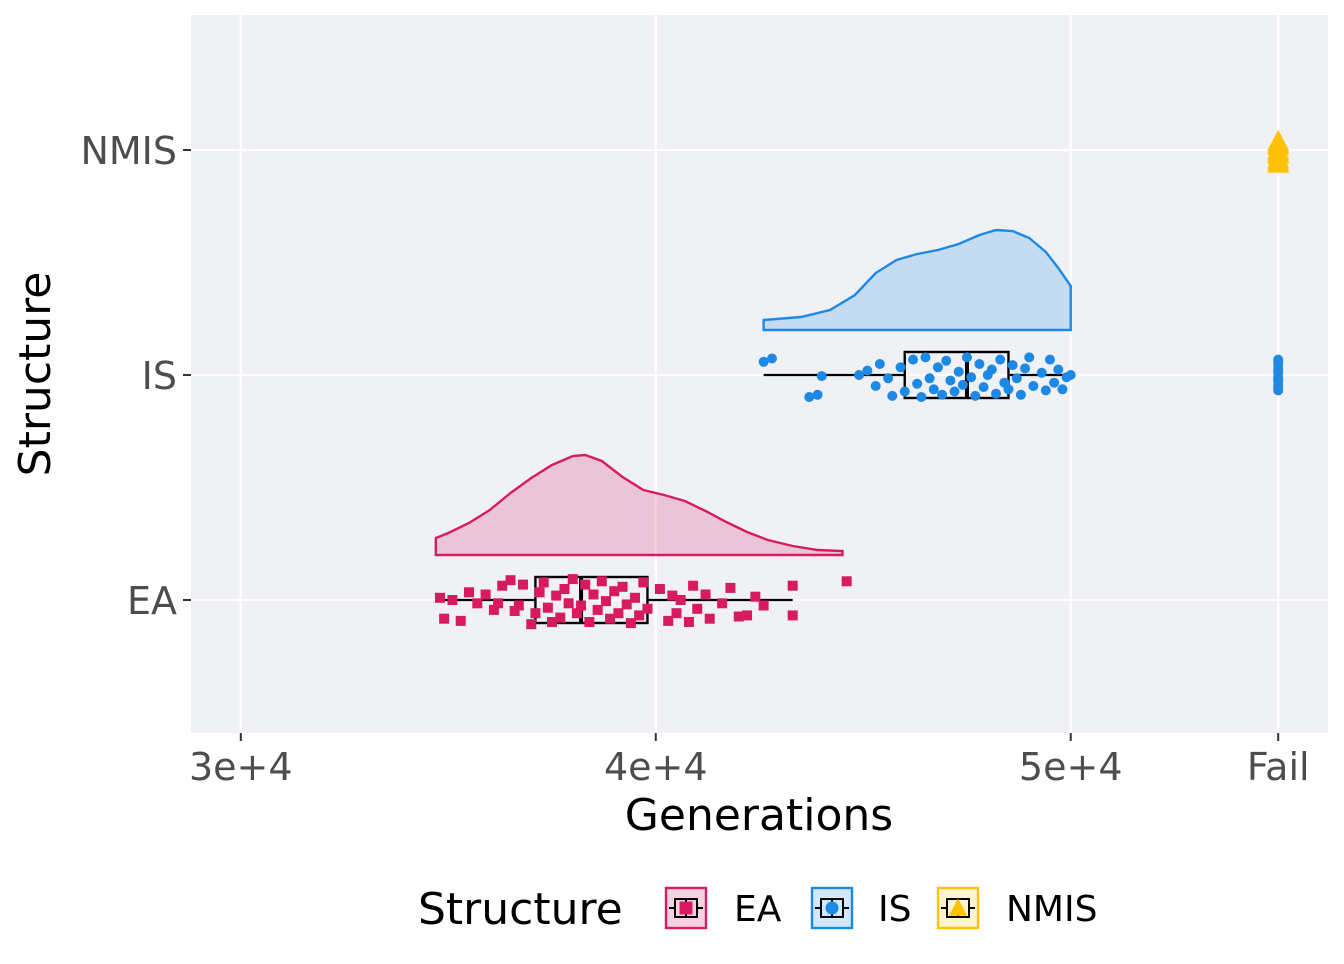 Image resolution: width=1344 pixels, height=964 pixels. Describe the element at coordinates (241, 767) in the screenshot. I see `x-tick-label: 3e+4` at that location.